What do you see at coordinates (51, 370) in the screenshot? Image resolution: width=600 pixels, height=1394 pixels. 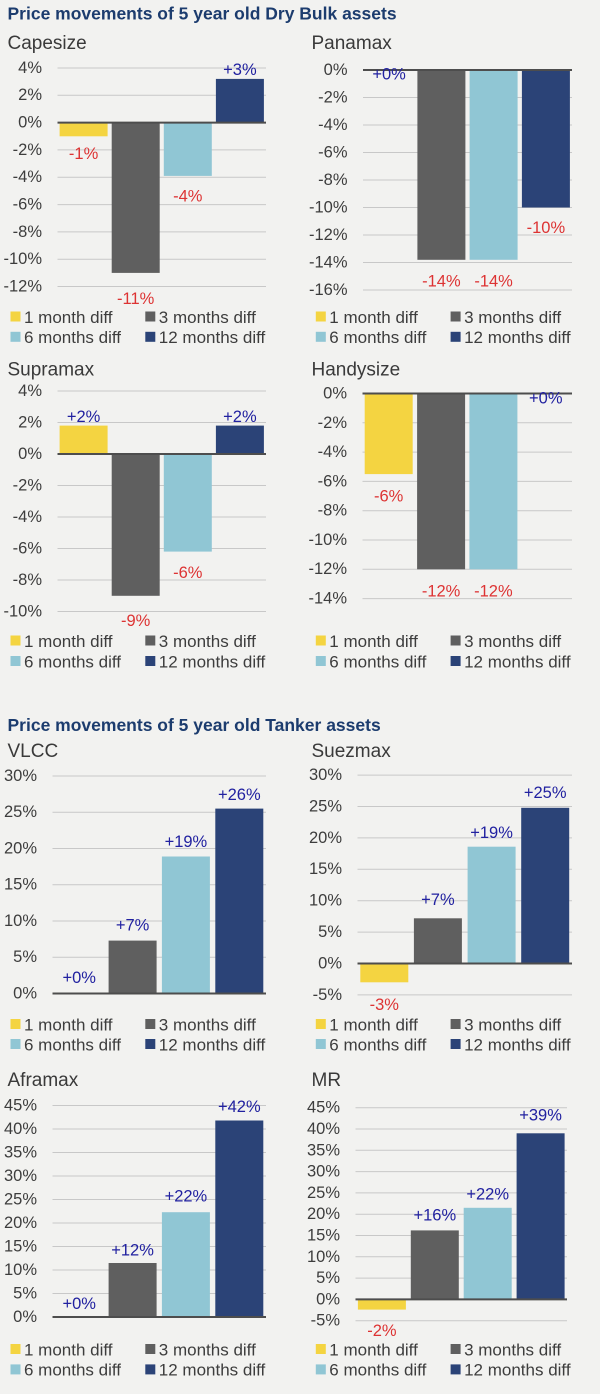 I see `svg-text: Supramax` at bounding box center [51, 370].